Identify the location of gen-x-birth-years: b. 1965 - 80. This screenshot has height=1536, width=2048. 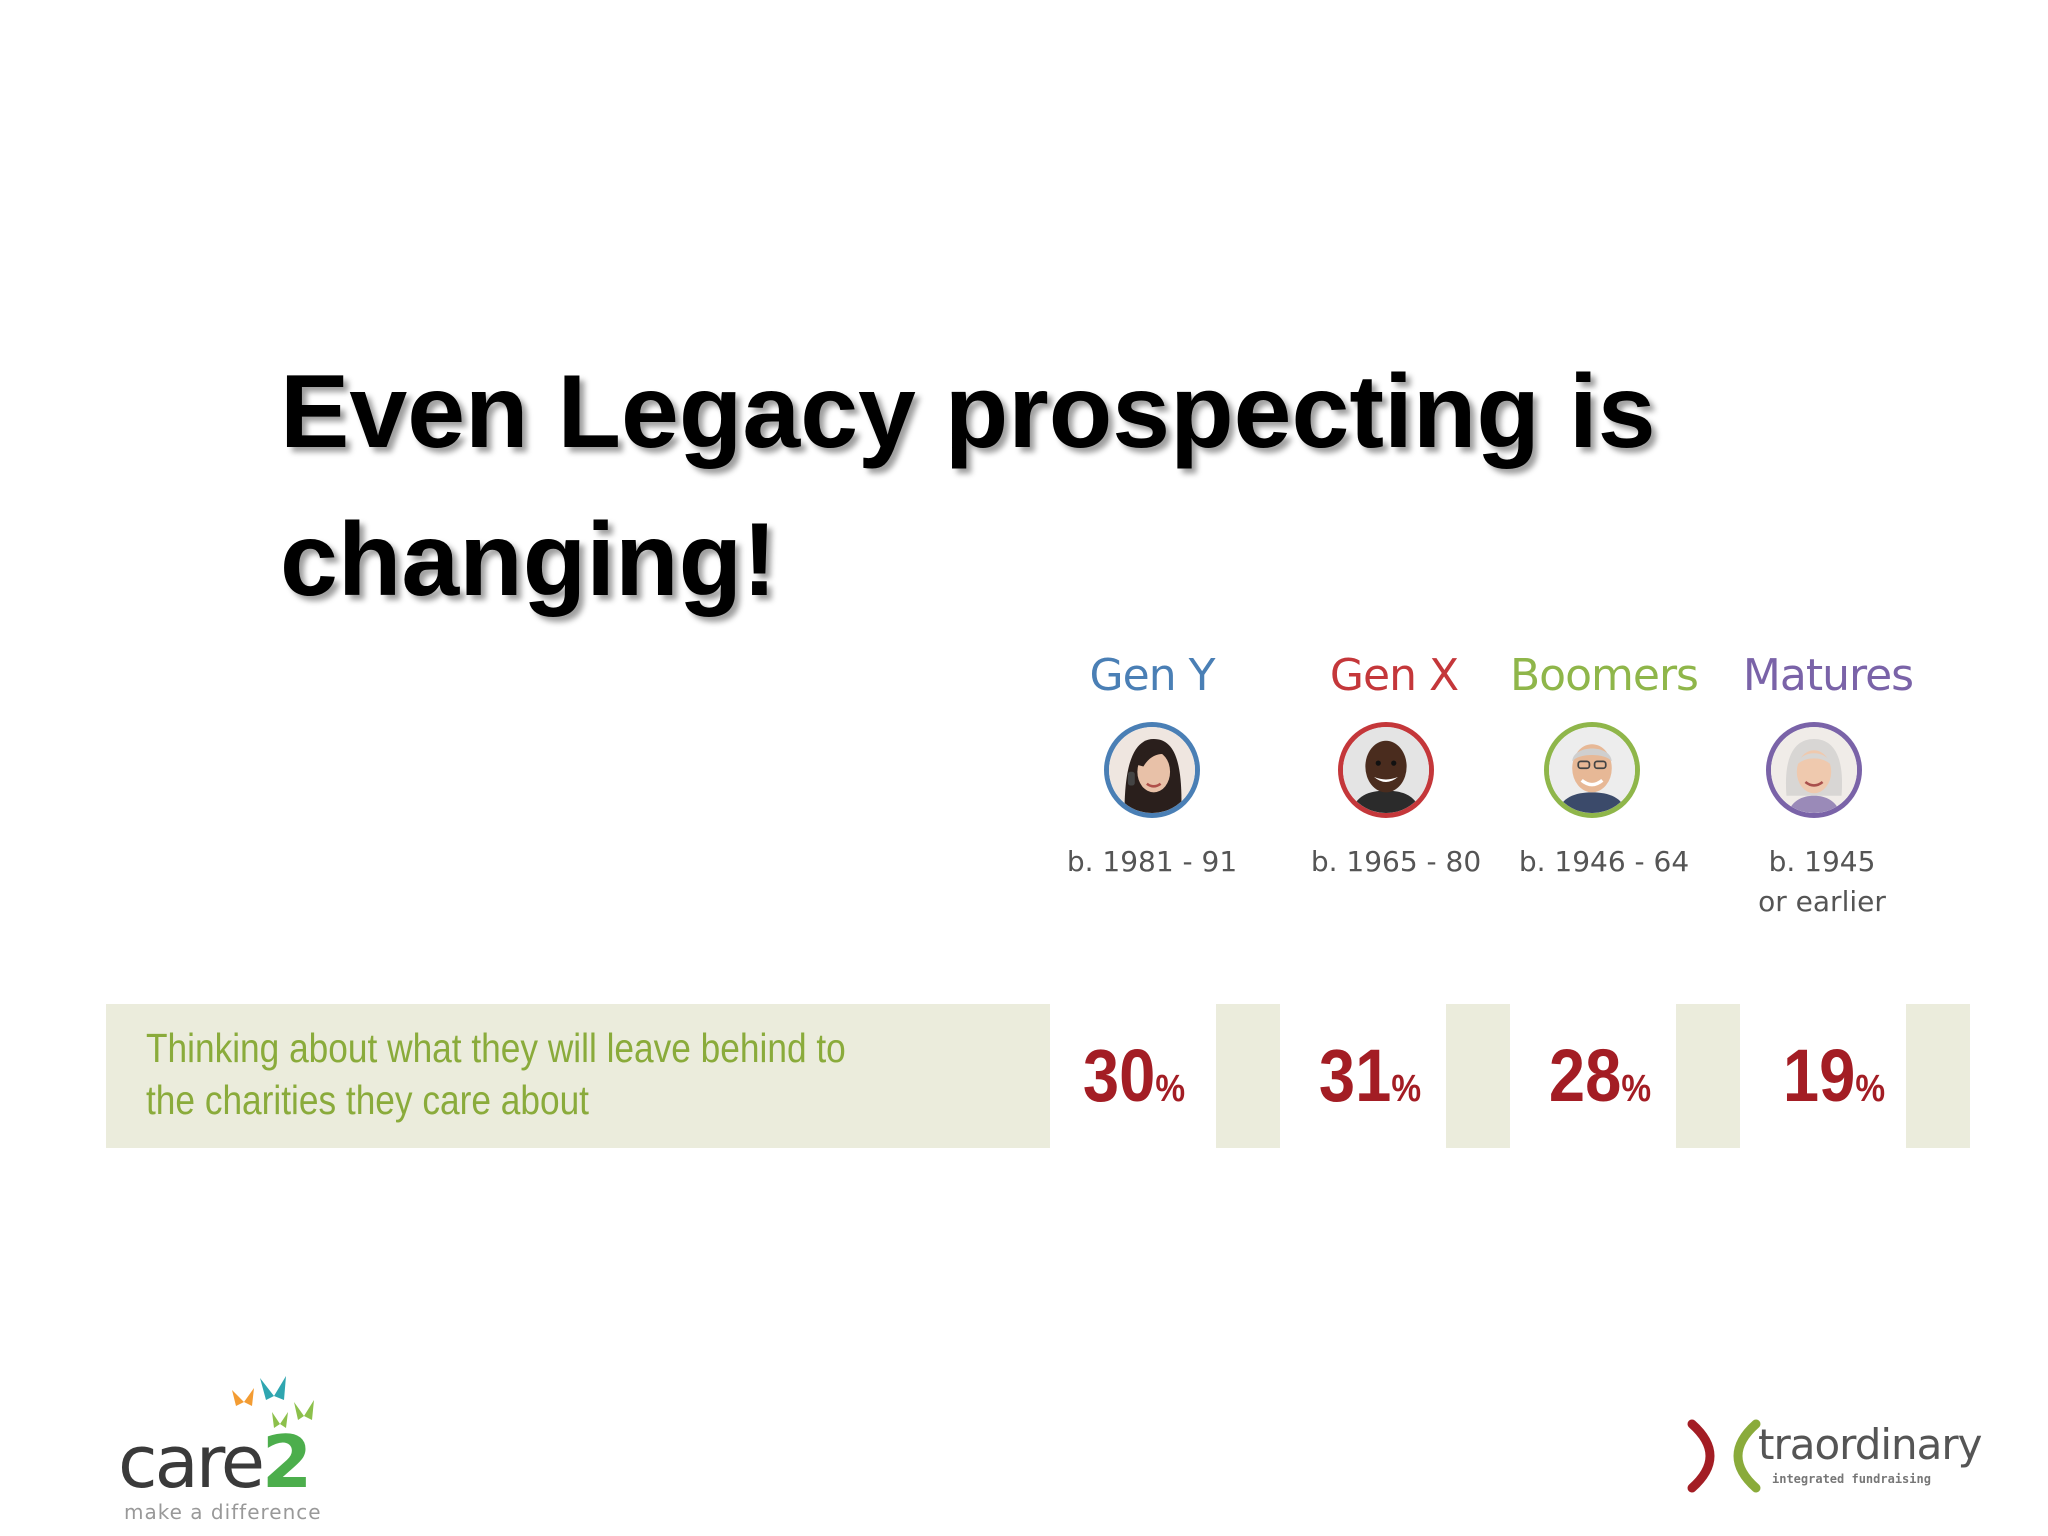
(1396, 862).